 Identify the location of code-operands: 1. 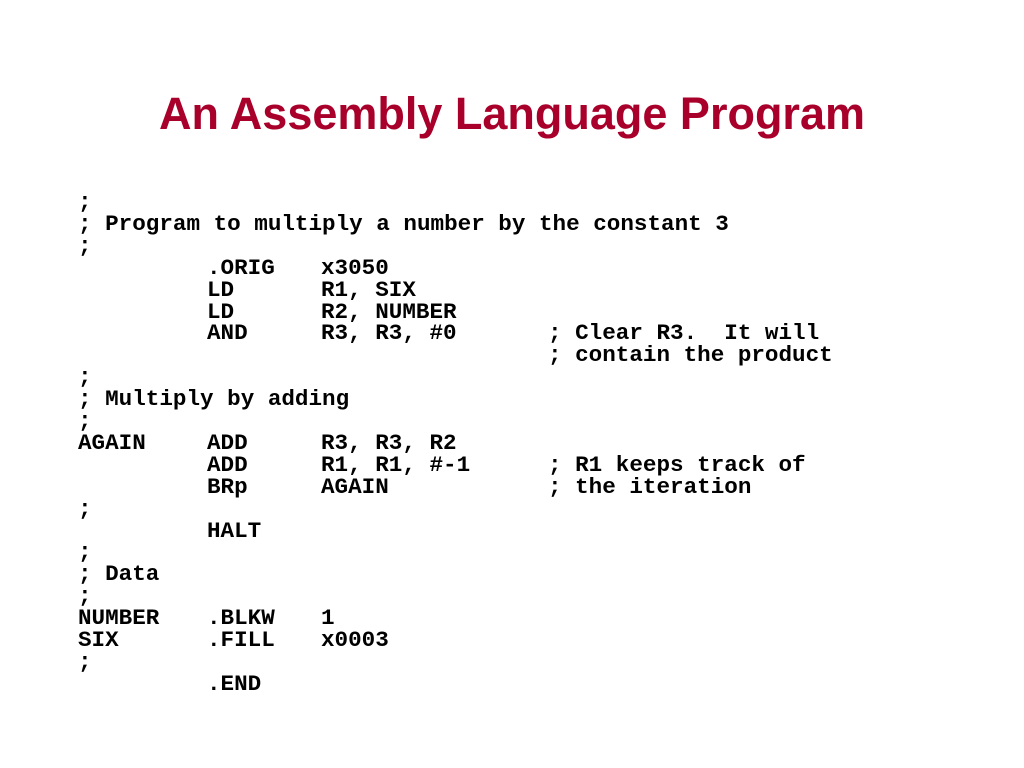
(328, 618).